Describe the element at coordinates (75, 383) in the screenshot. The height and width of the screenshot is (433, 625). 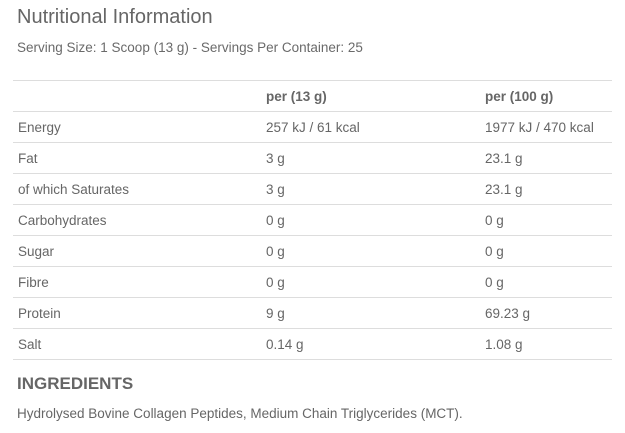
I see `ingredients-heading: INGREDIENTS` at that location.